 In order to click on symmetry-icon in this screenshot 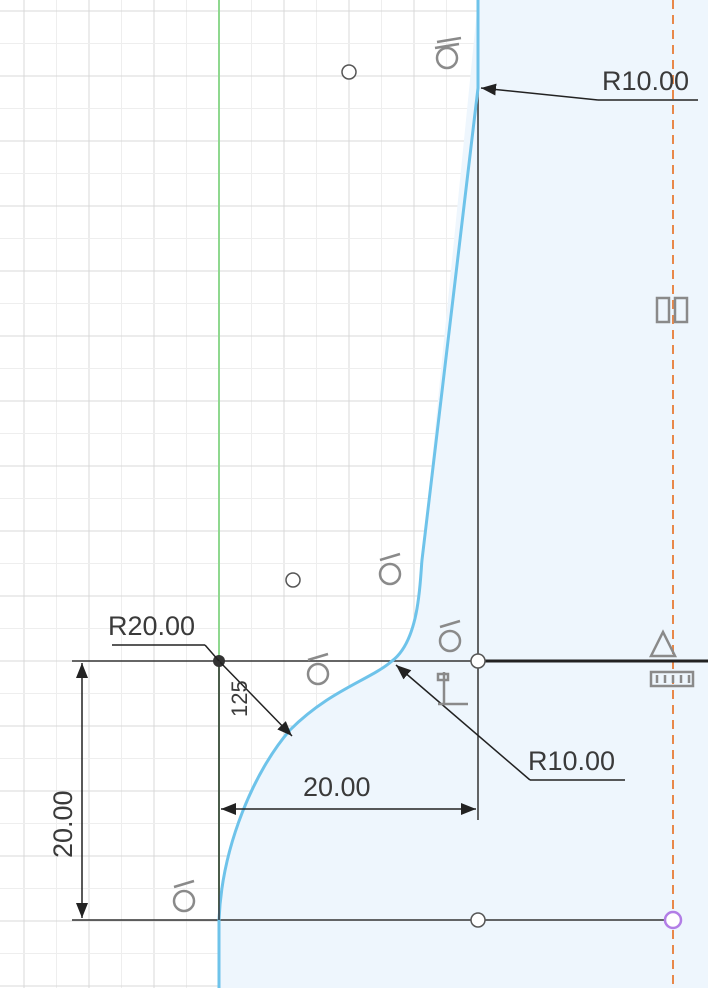, I will do `click(672, 310)`.